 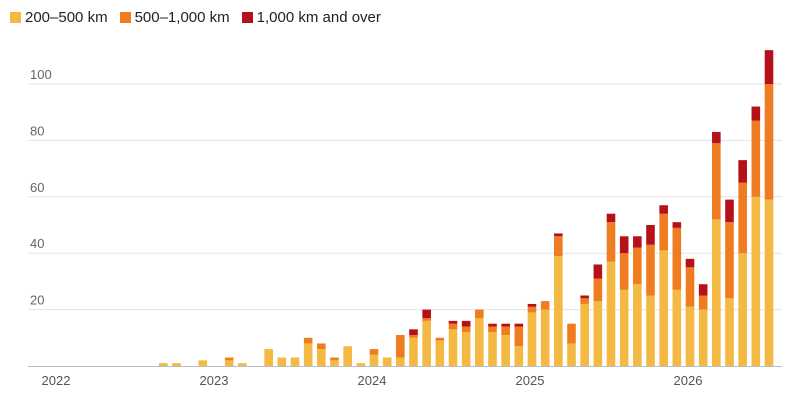 I want to click on x-tick-label-2024: 2024, so click(x=372, y=380).